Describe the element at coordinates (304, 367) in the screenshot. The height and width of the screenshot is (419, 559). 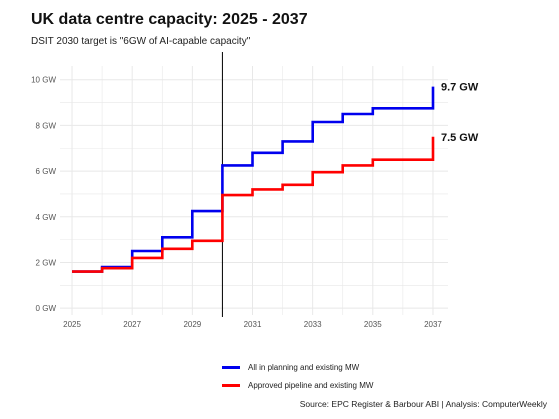
I see `legend-label-planning: All in planning and existing MW` at that location.